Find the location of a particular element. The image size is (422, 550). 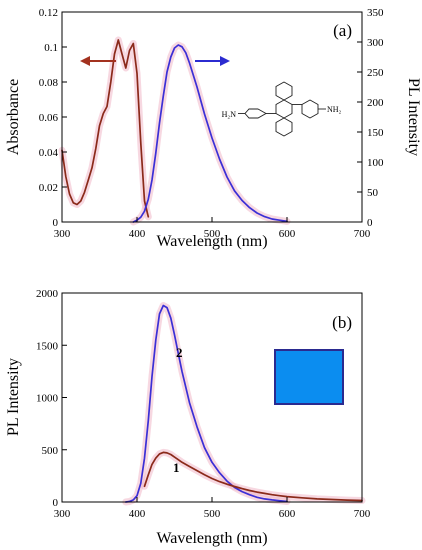

y-tick-label: 2000 is located at coordinates (47, 294).